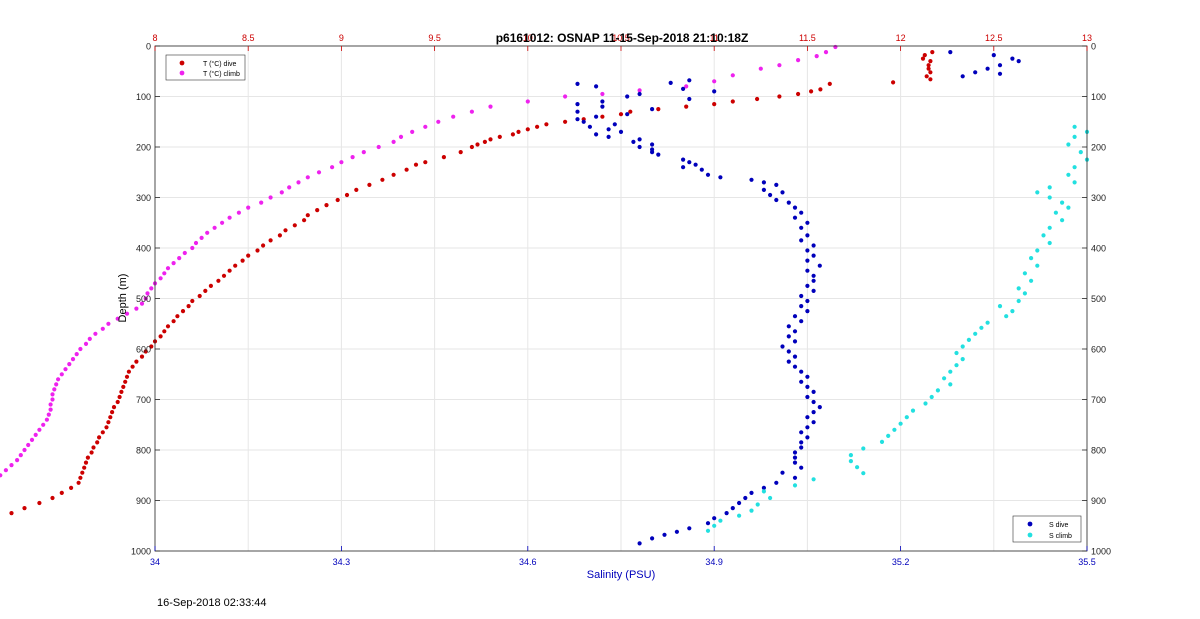 This screenshot has width=1200, height=619. What do you see at coordinates (1047, 529) in the screenshot?
I see `legend-salinity-box` at bounding box center [1047, 529].